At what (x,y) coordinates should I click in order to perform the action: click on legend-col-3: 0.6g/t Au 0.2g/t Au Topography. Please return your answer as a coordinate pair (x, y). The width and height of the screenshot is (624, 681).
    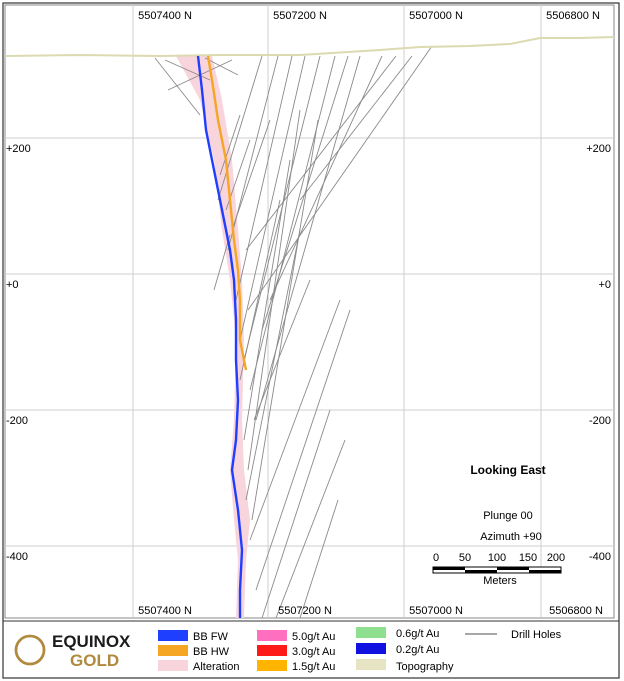
    Looking at the image, I should click on (405, 650).